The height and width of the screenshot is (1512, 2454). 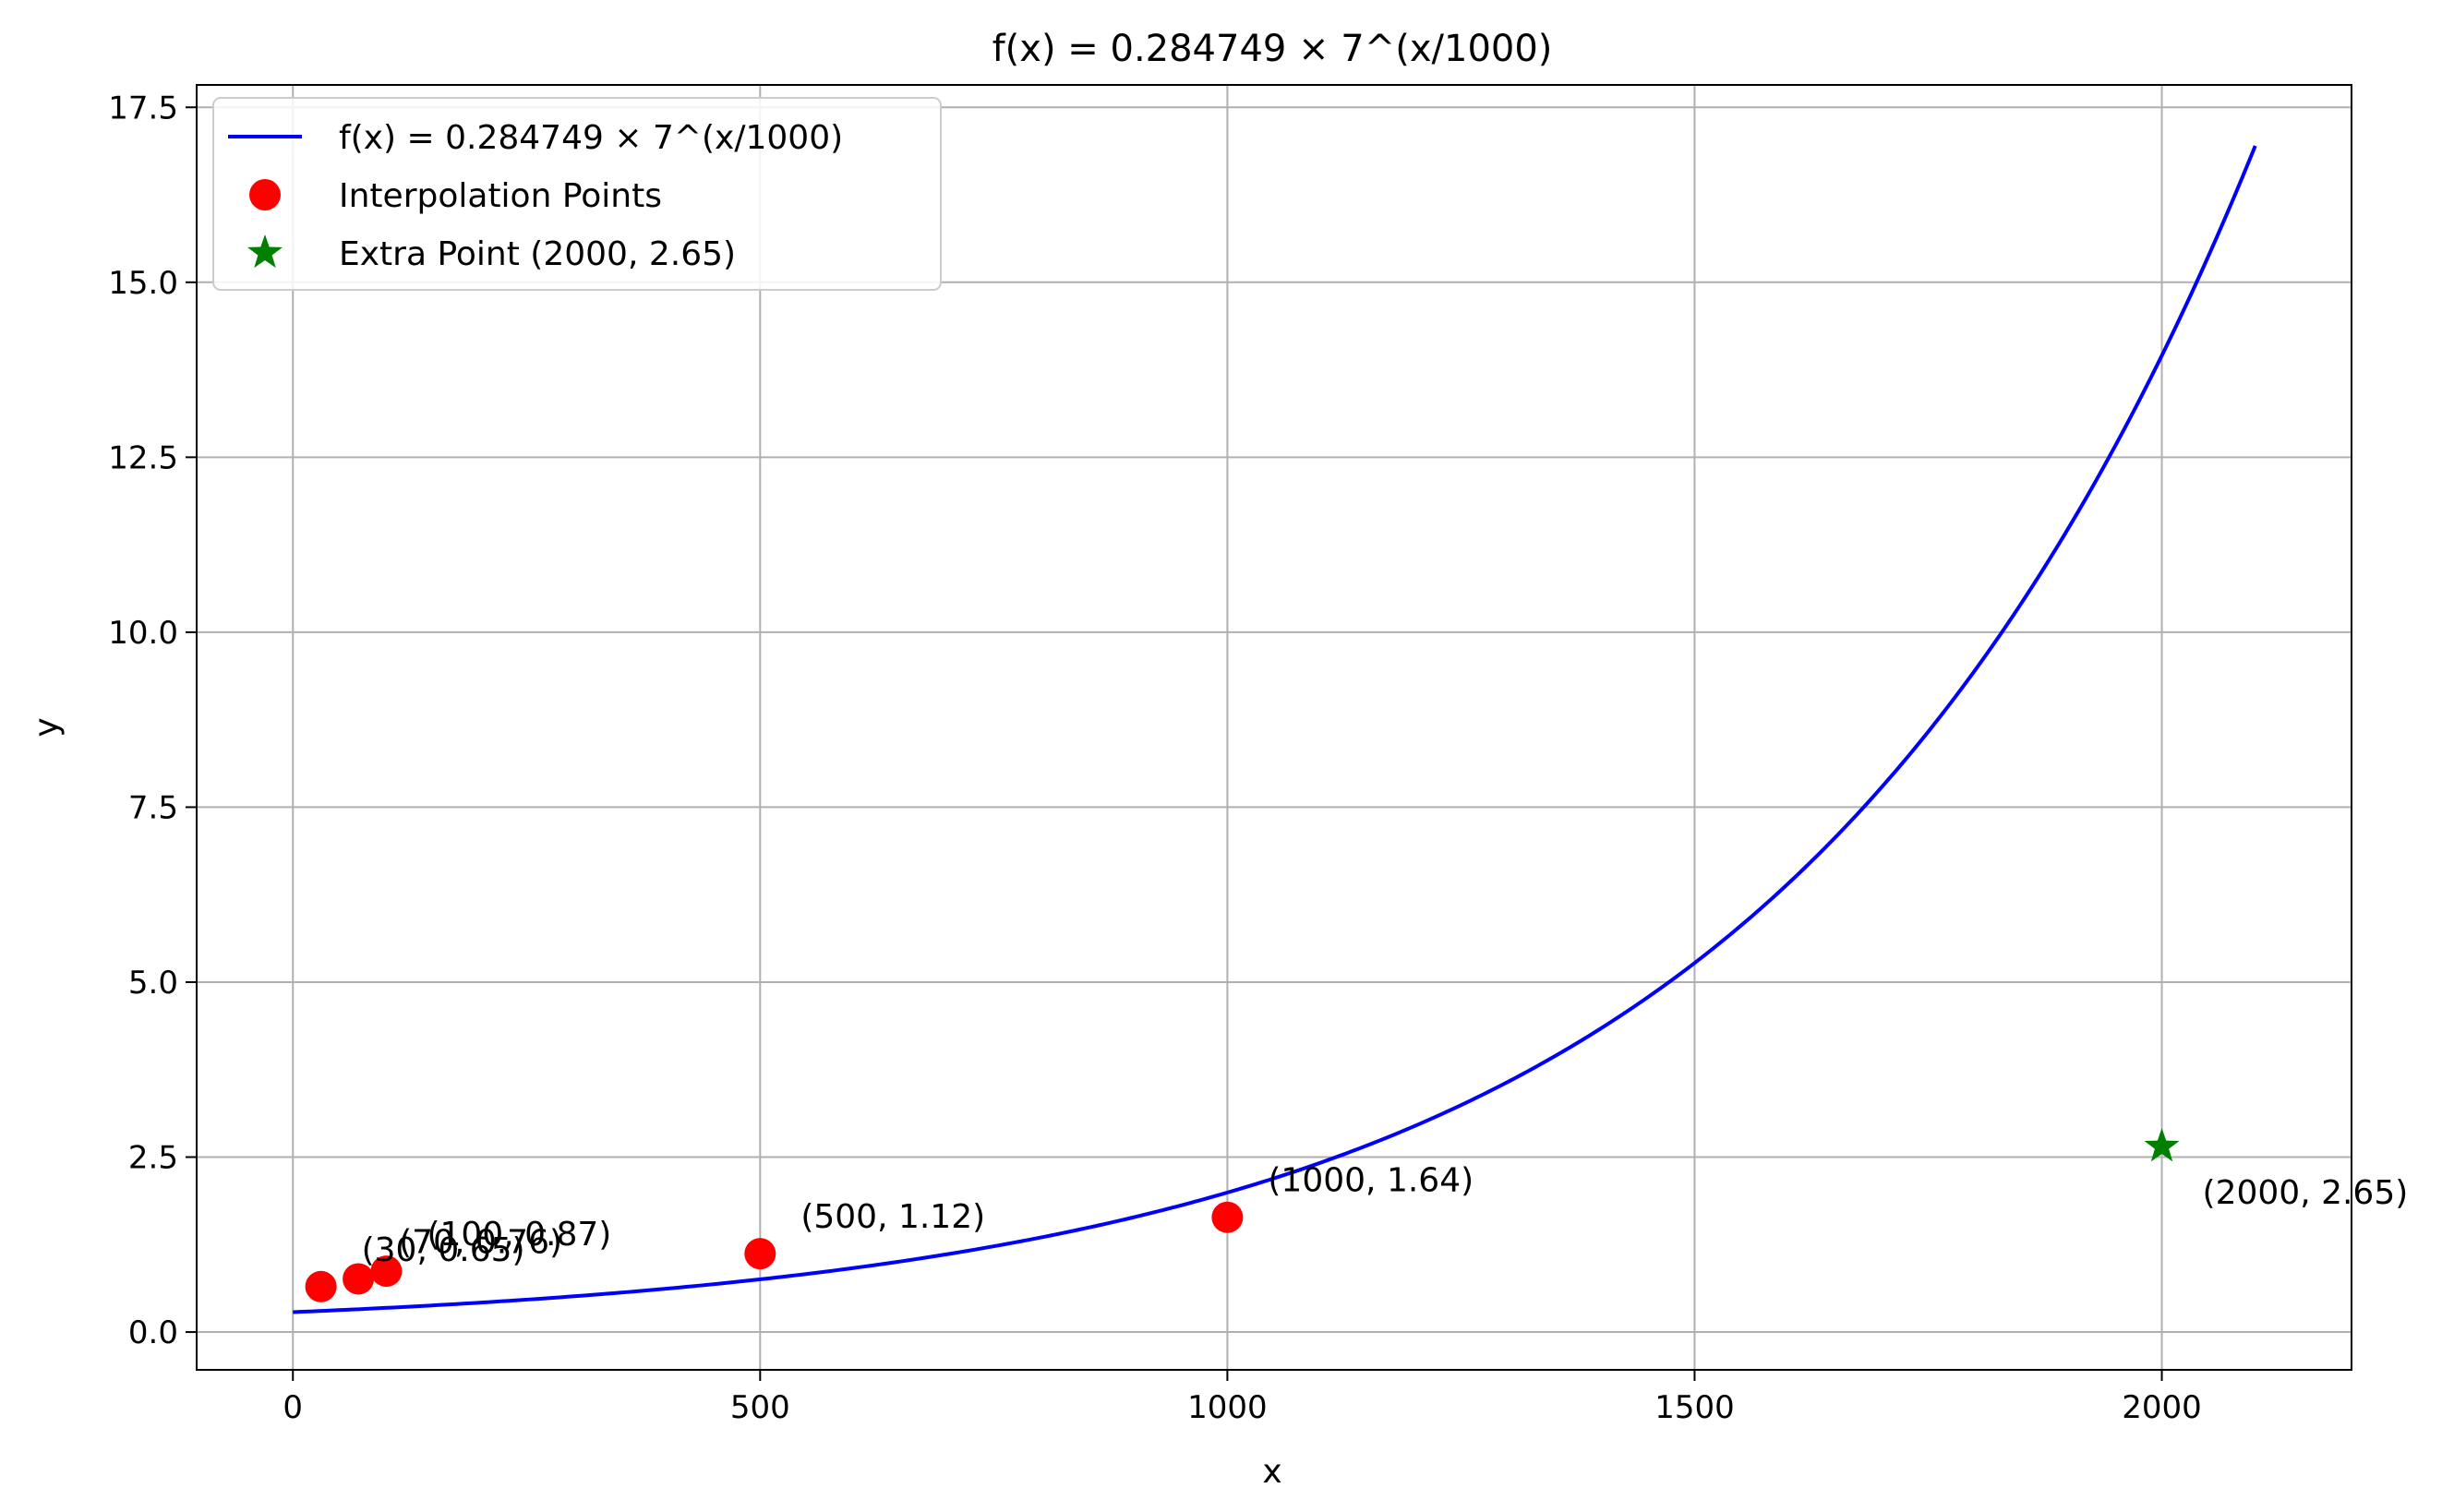 I want to click on extra-point-star, so click(x=2162, y=1145).